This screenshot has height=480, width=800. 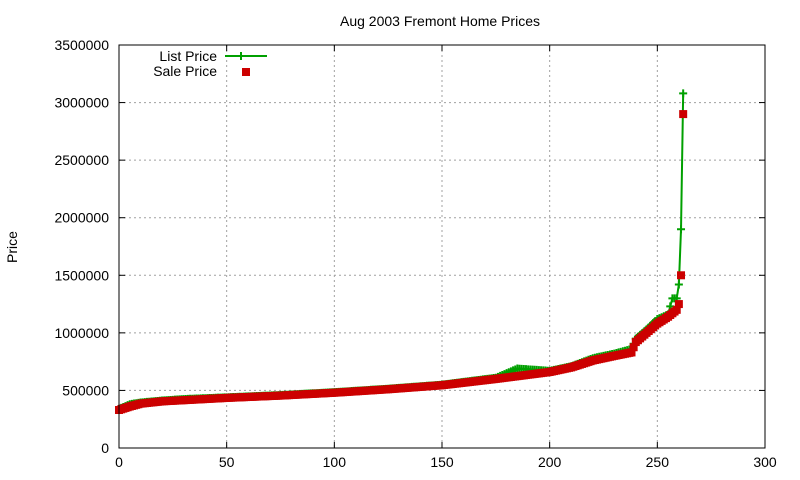 What do you see at coordinates (188, 56) in the screenshot?
I see `legend-list-price: List Price` at bounding box center [188, 56].